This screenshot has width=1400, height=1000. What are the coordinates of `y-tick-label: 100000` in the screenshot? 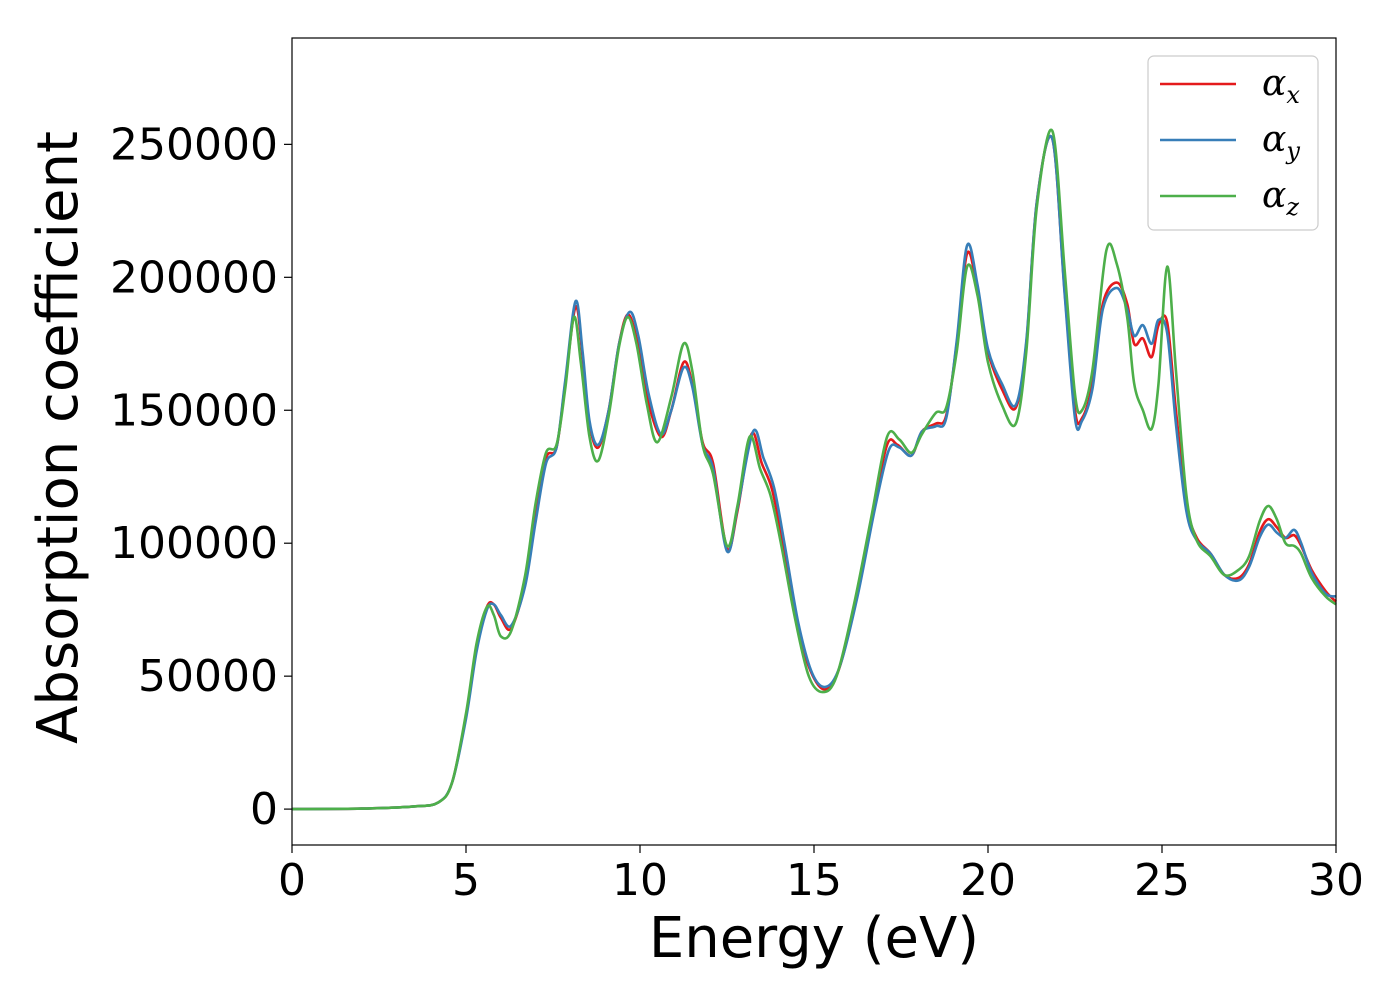 It's located at (194, 543).